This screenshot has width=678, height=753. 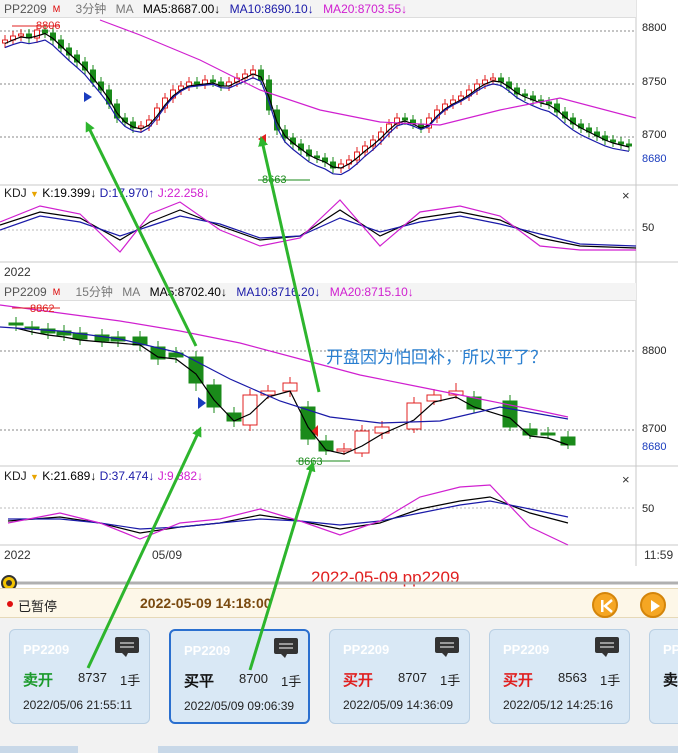 I want to click on price-axis-label: 8750, so click(x=654, y=82).